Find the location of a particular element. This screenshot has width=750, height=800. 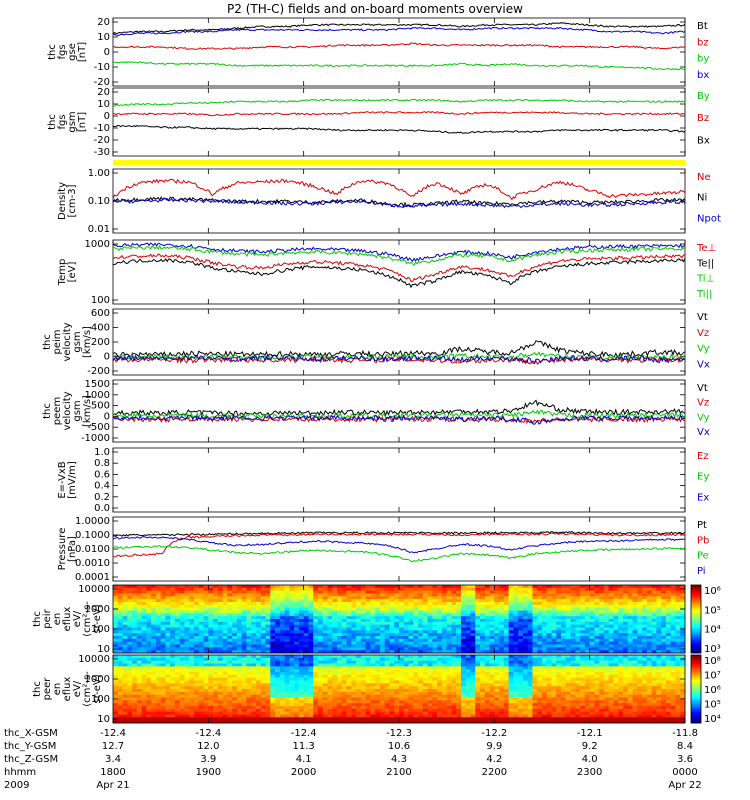

footer-cell: 4.2 is located at coordinates (494, 759).